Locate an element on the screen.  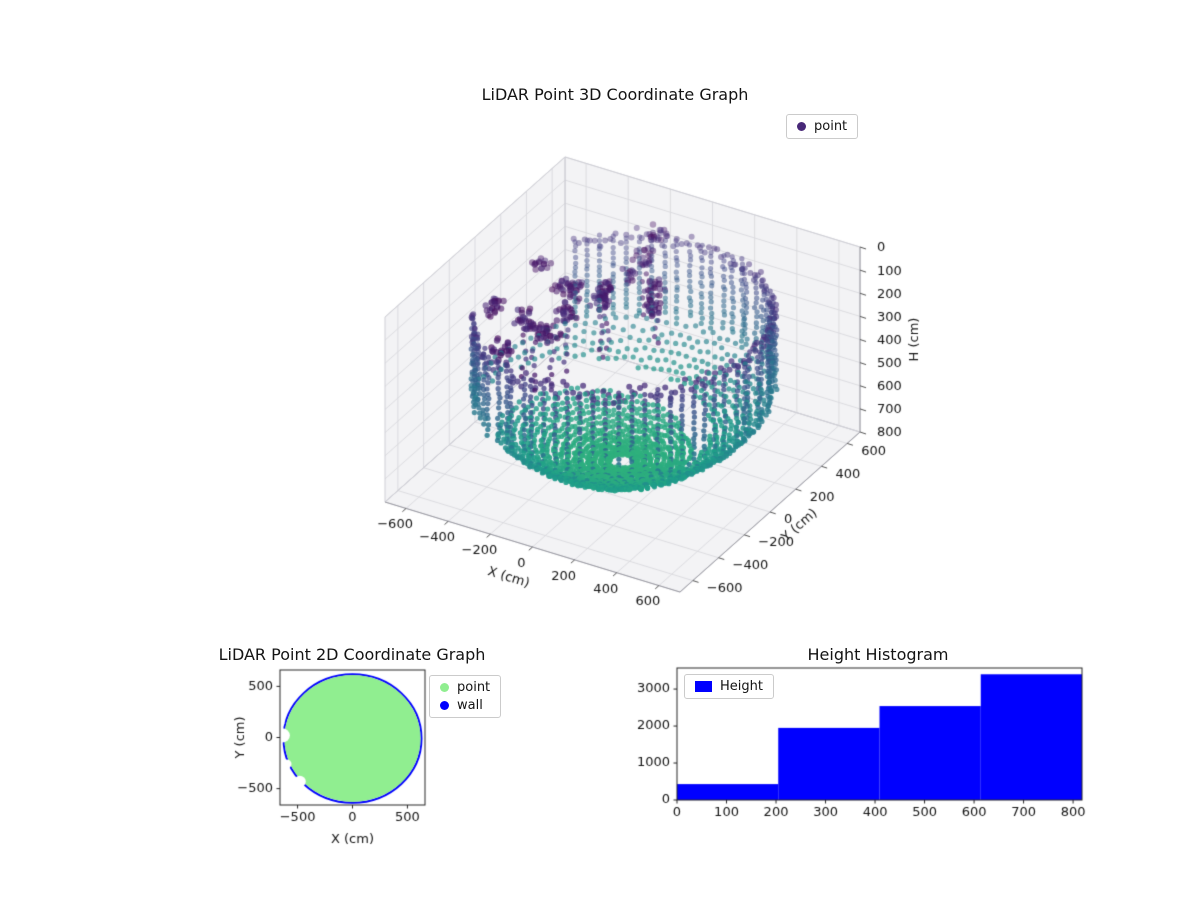
histogram-legend: Height is located at coordinates (729, 686).